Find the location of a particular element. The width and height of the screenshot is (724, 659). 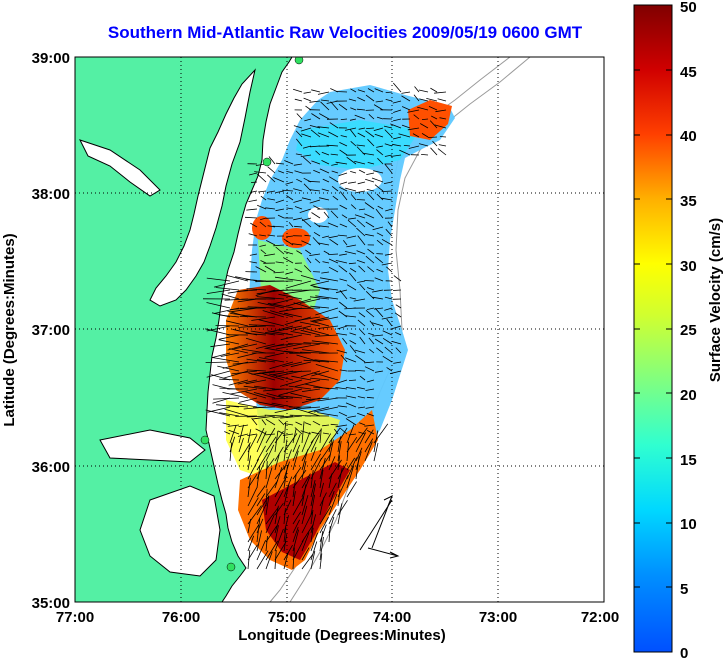

colorbar-ticks: 50 45 40 35 30 25 20 15 10 5 0 is located at coordinates (688, 329).